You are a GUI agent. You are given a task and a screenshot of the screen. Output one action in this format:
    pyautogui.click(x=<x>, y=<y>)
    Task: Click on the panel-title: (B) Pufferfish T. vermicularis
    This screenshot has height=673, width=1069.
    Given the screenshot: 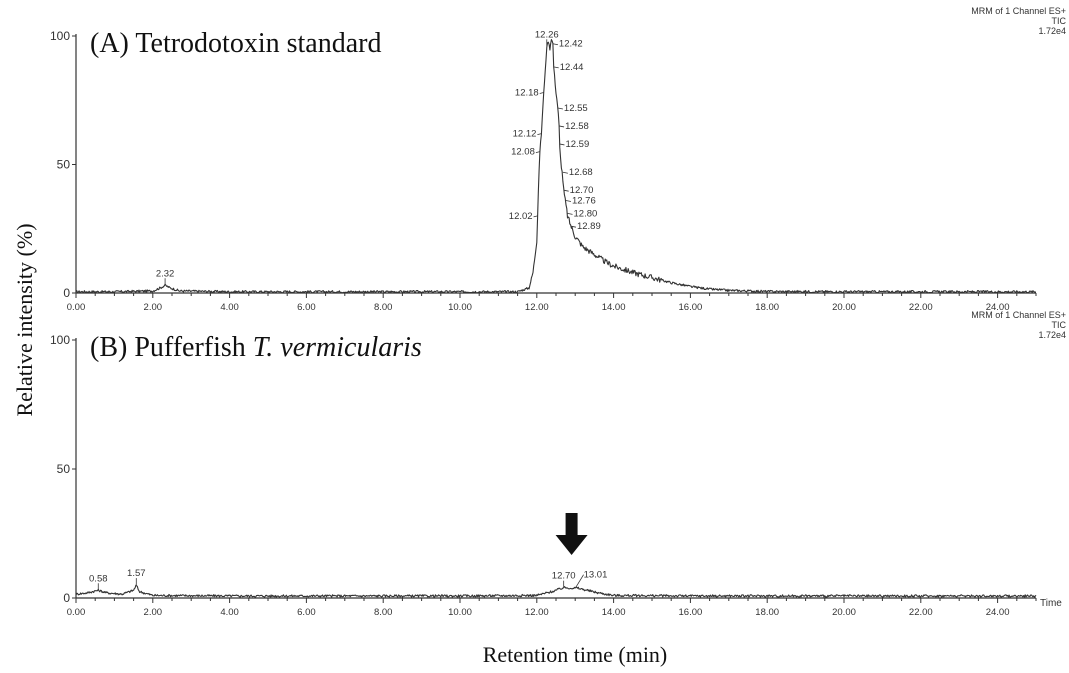 What is the action you would take?
    pyautogui.click(x=256, y=347)
    